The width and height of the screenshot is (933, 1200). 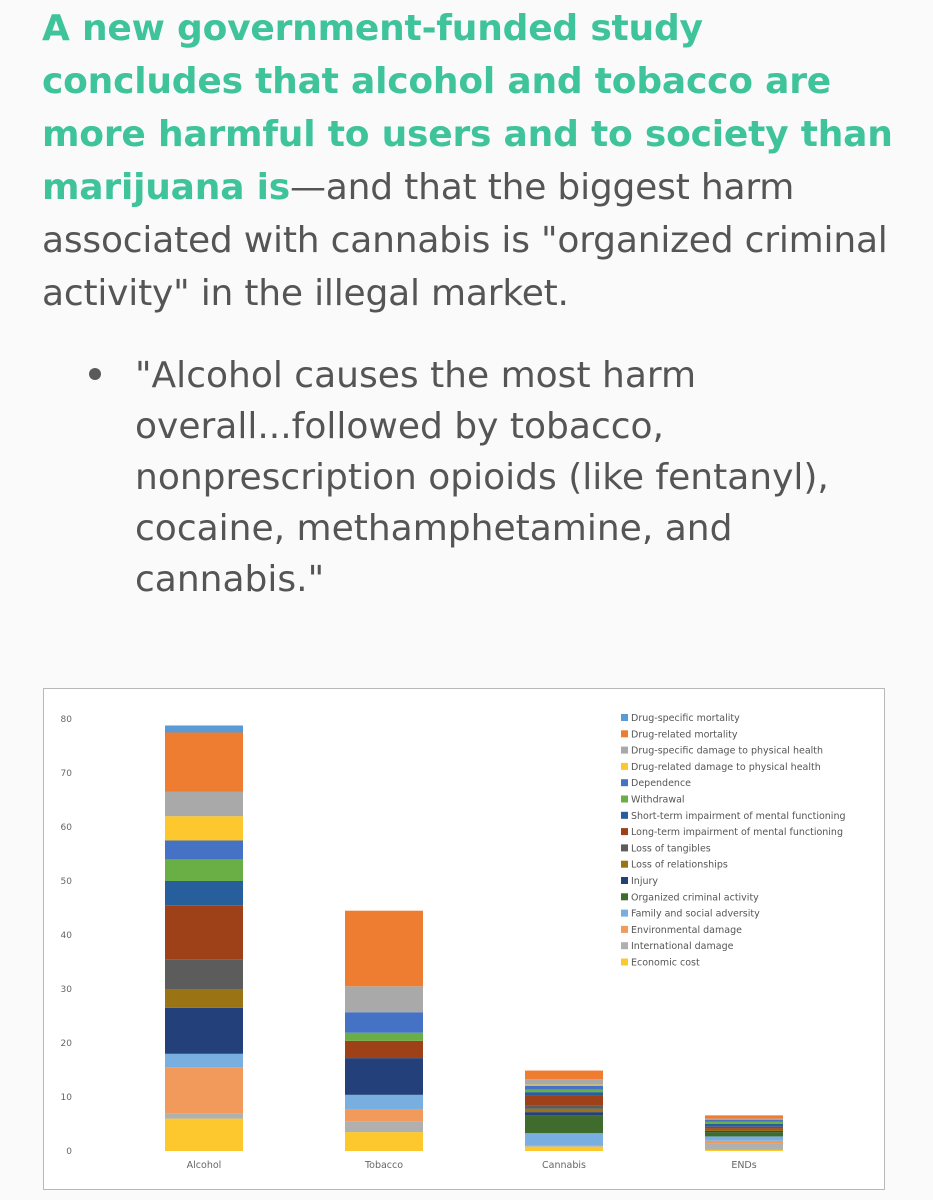 I want to click on x-tick-label-2: Cannabis, so click(x=564, y=1165).